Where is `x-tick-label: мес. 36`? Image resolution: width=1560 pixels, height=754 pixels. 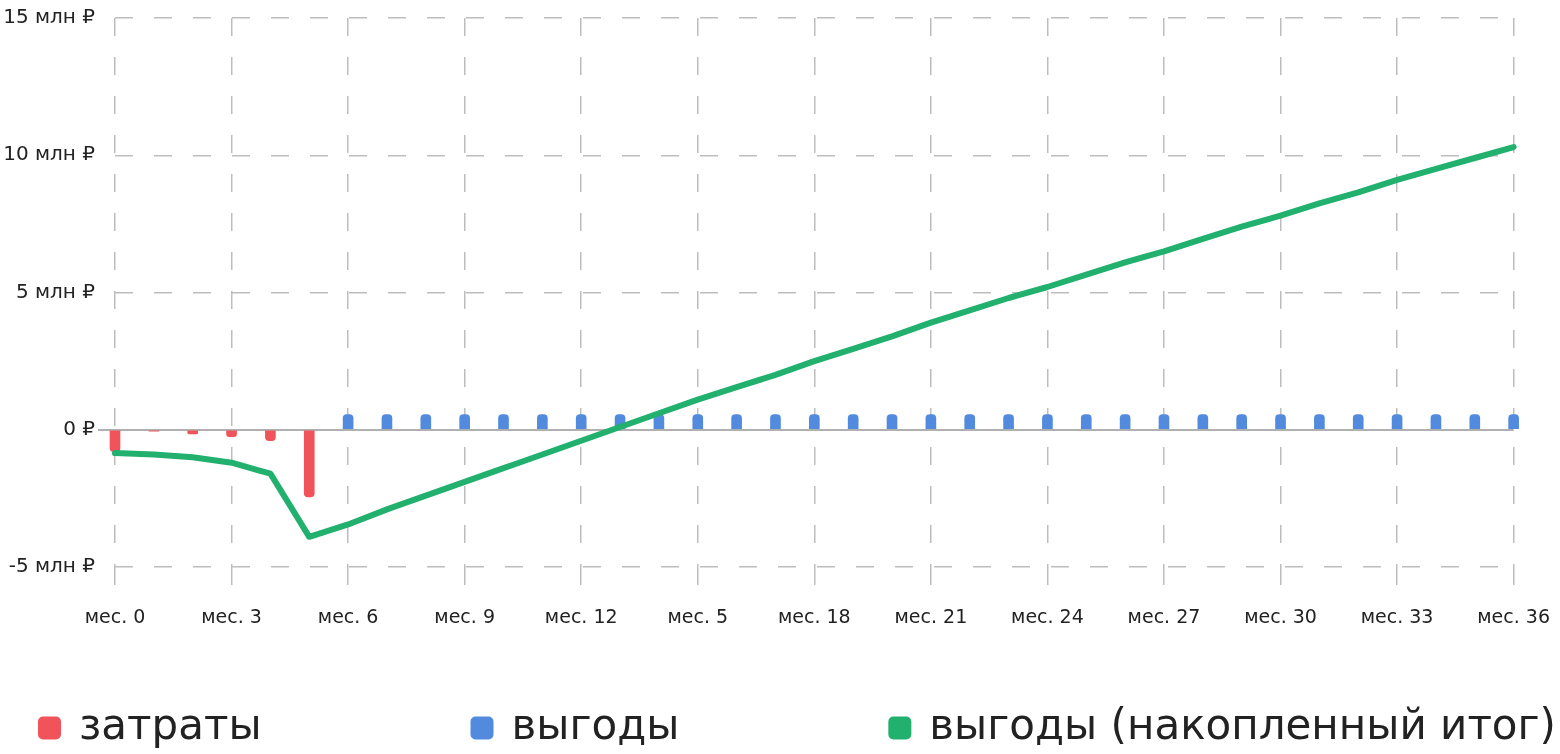 x-tick-label: мес. 36 is located at coordinates (1513, 616).